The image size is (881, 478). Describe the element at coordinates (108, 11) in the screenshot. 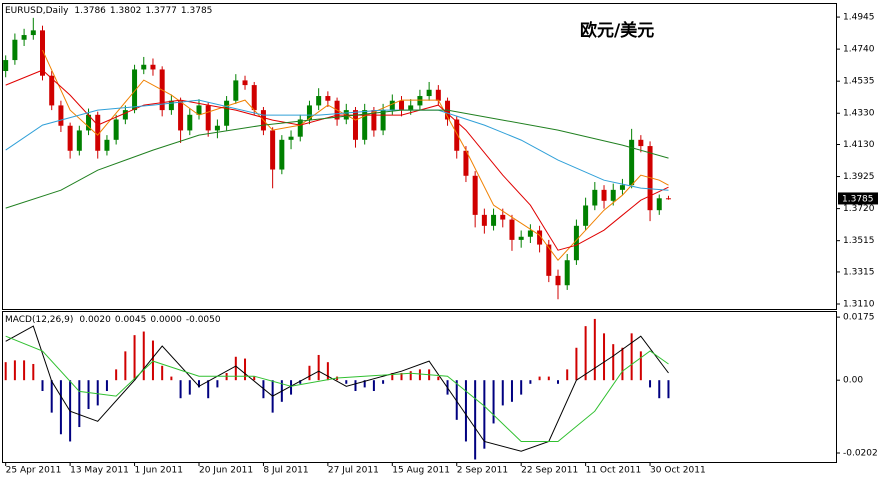

I see `chart-header: EURUSD,Daily 1.3786 1.3802 1.3777 1.3785` at that location.